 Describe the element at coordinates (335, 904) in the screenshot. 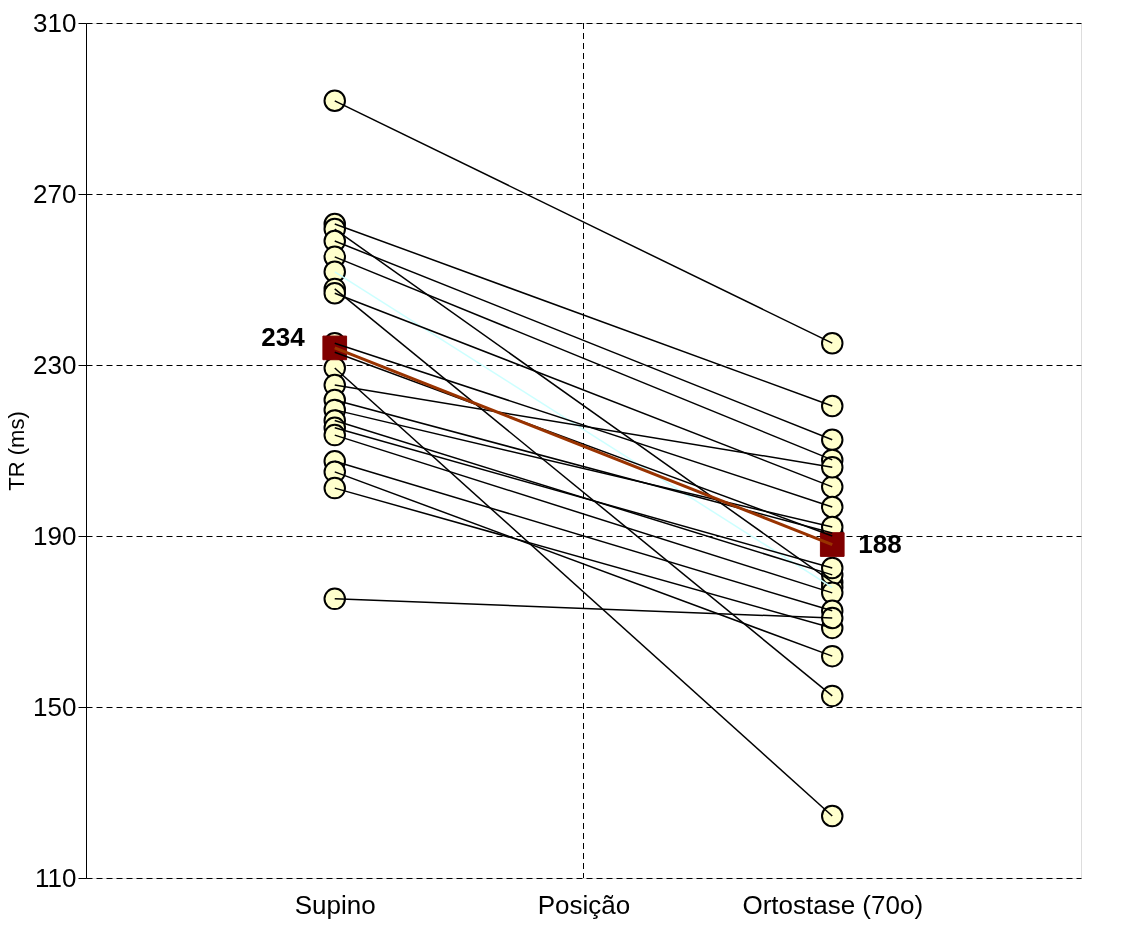

I see `x-tick-label: Supino` at that location.